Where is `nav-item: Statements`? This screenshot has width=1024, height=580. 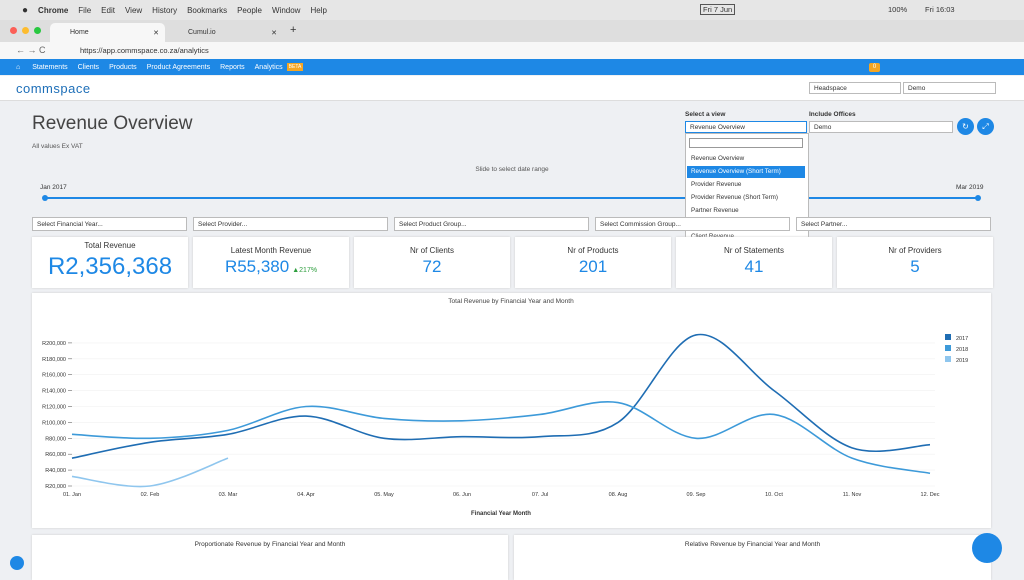
nav-item: Statements is located at coordinates (50, 67).